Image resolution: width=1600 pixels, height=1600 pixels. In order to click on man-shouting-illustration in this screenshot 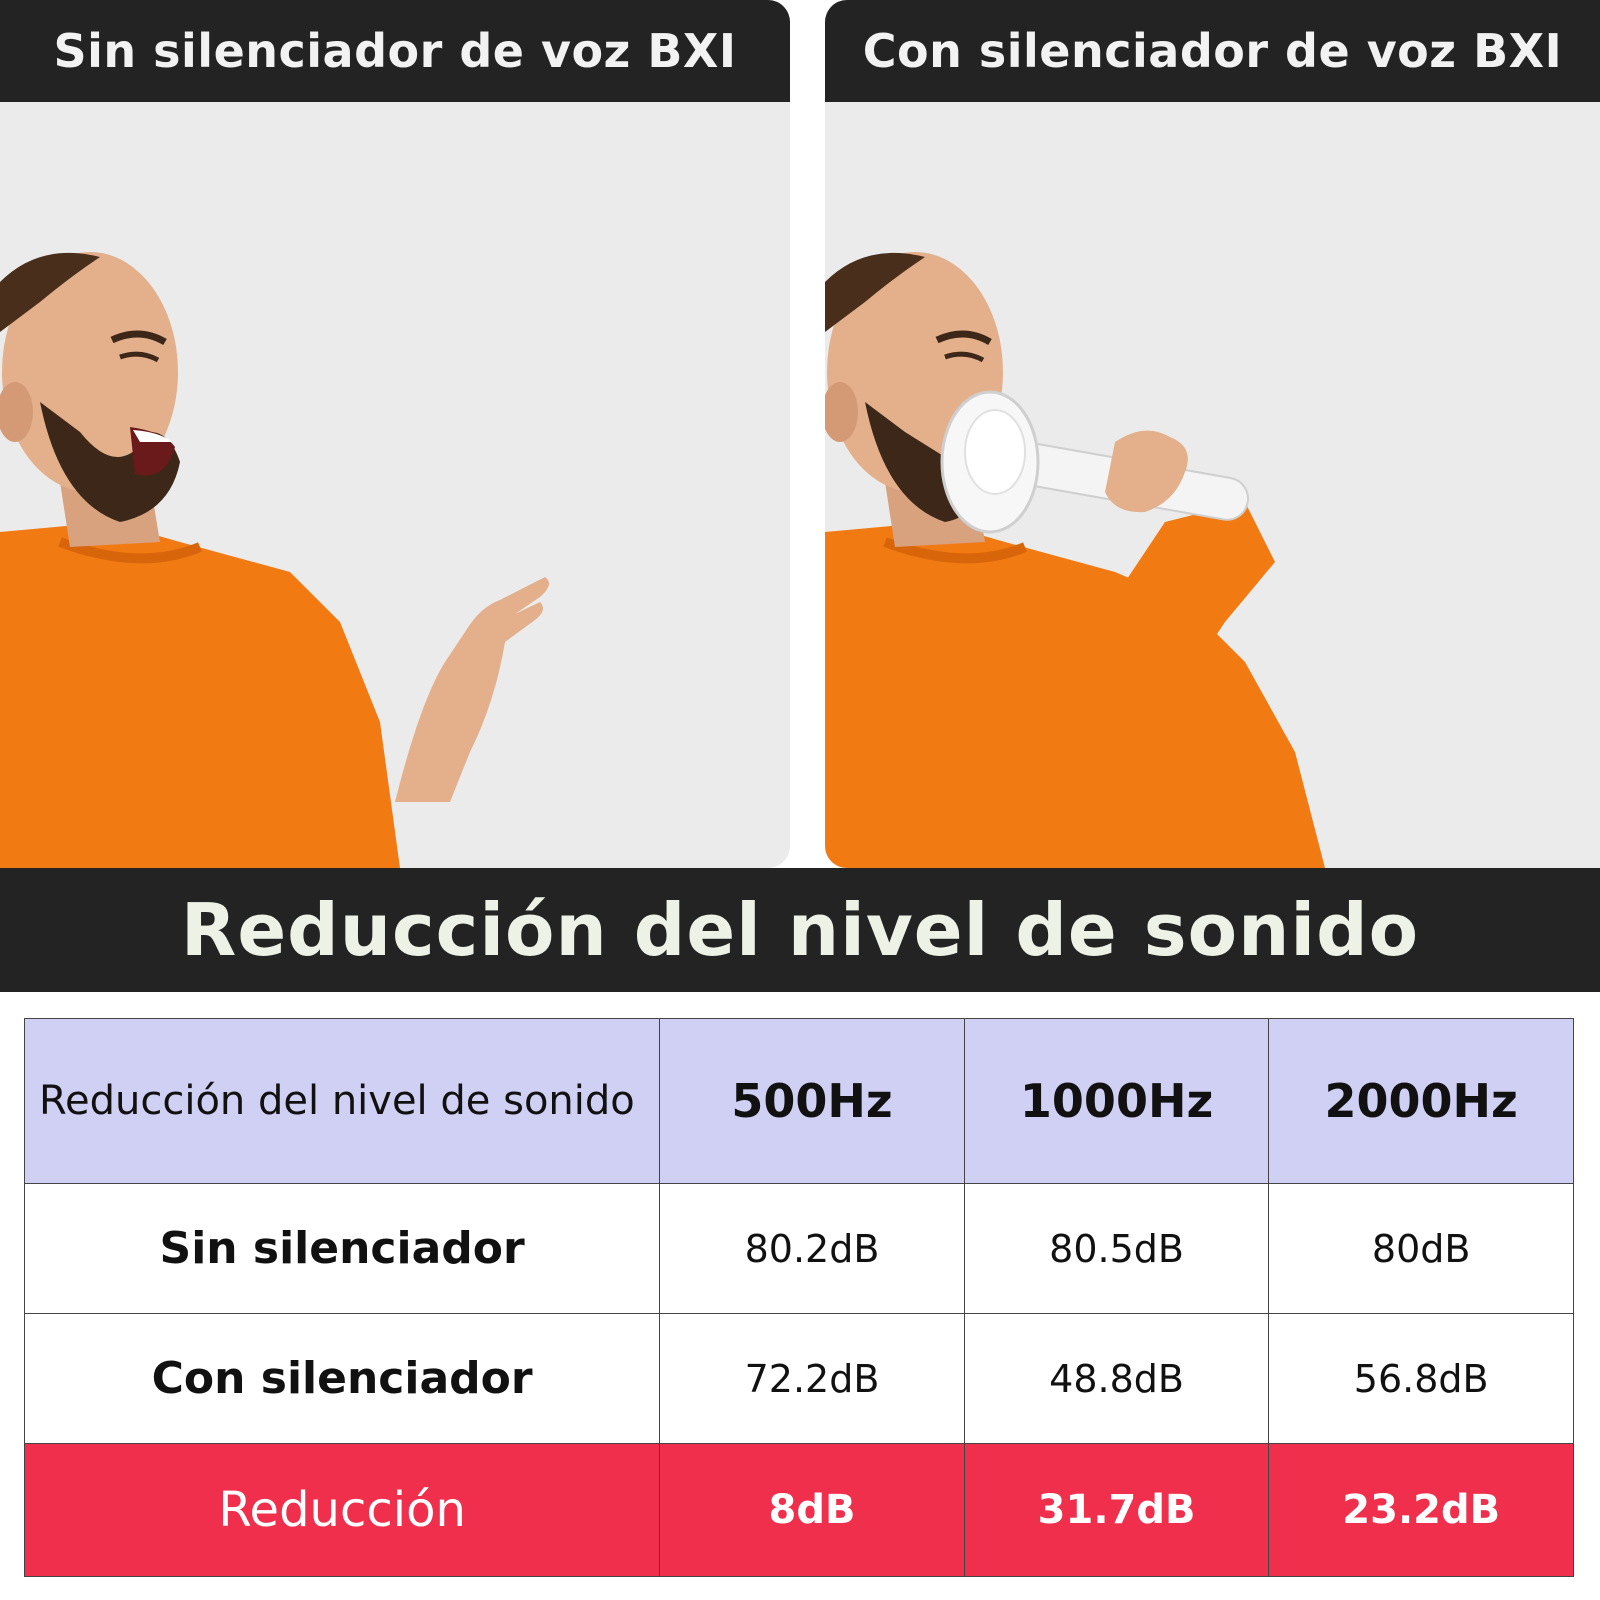, I will do `click(274, 560)`.